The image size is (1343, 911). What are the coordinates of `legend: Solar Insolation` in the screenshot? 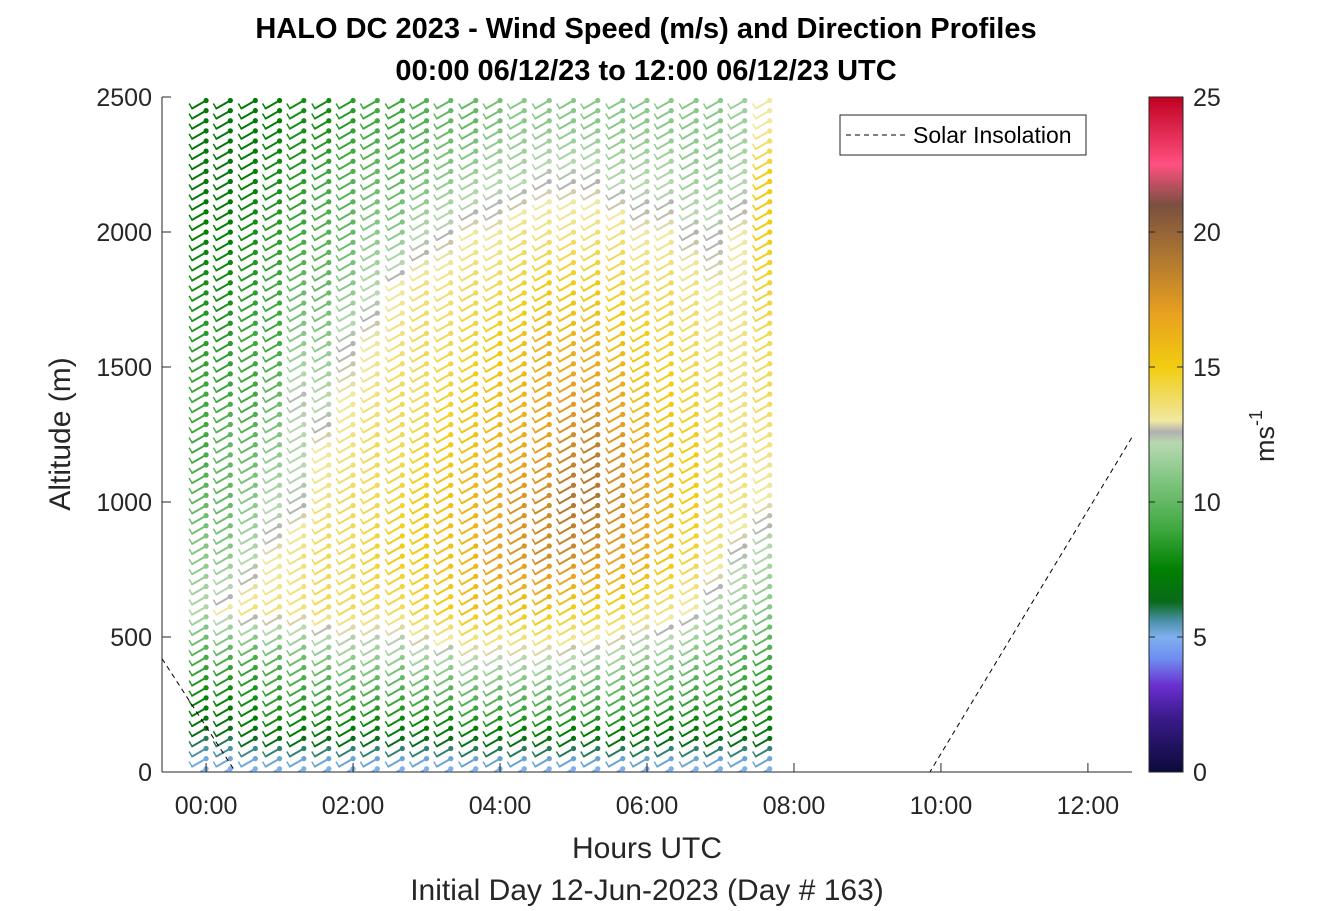 It's located at (963, 135).